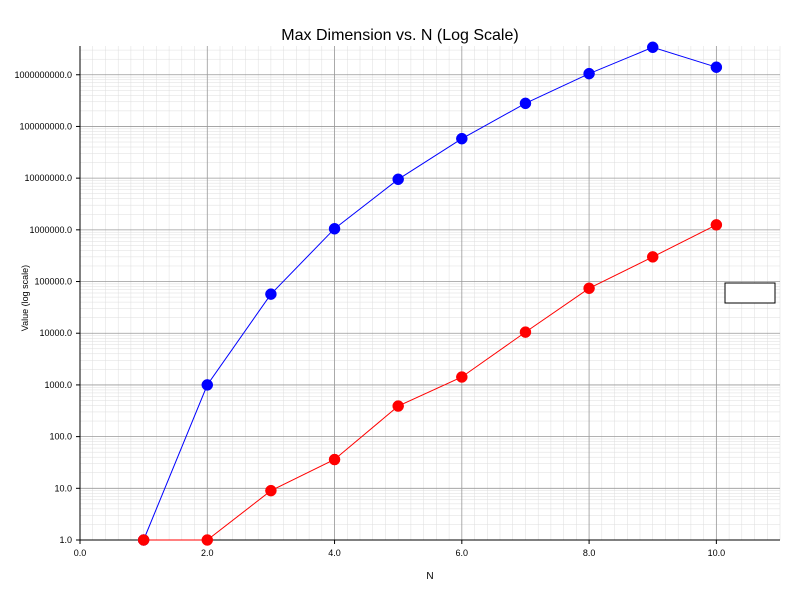 This screenshot has width=800, height=605. What do you see at coordinates (53, 282) in the screenshot?
I see `y-tick-label: 100000.0` at bounding box center [53, 282].